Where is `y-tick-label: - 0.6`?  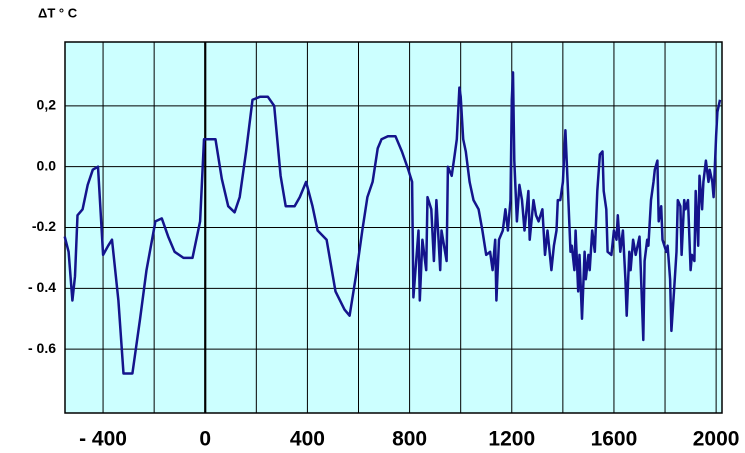 y-tick-label: - 0.6 is located at coordinates (42, 348).